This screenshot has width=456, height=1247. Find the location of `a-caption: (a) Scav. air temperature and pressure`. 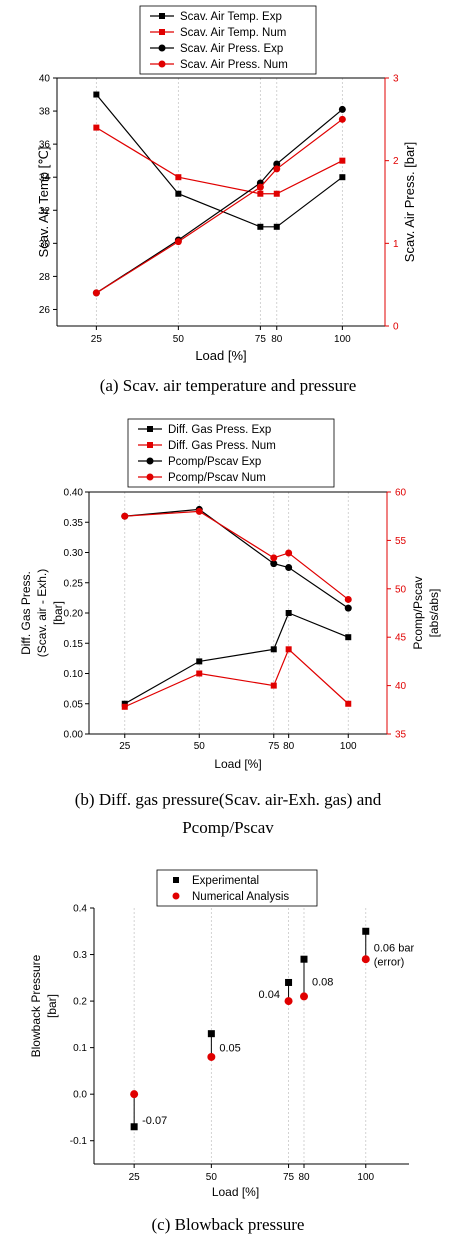

a-caption: (a) Scav. air temperature and pressure is located at coordinates (228, 385).